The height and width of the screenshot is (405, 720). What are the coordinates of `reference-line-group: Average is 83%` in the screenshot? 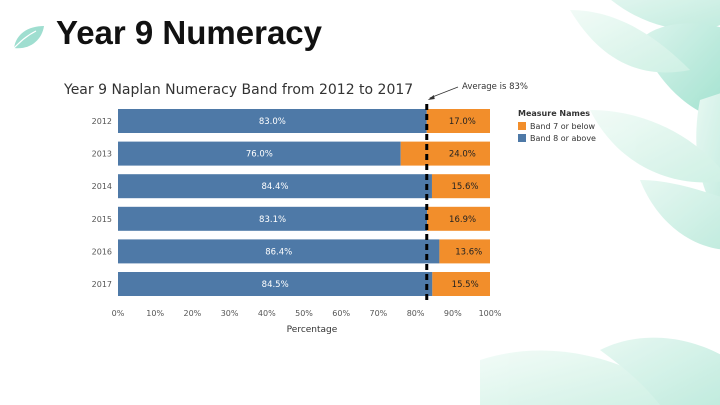 It's located at (476, 191).